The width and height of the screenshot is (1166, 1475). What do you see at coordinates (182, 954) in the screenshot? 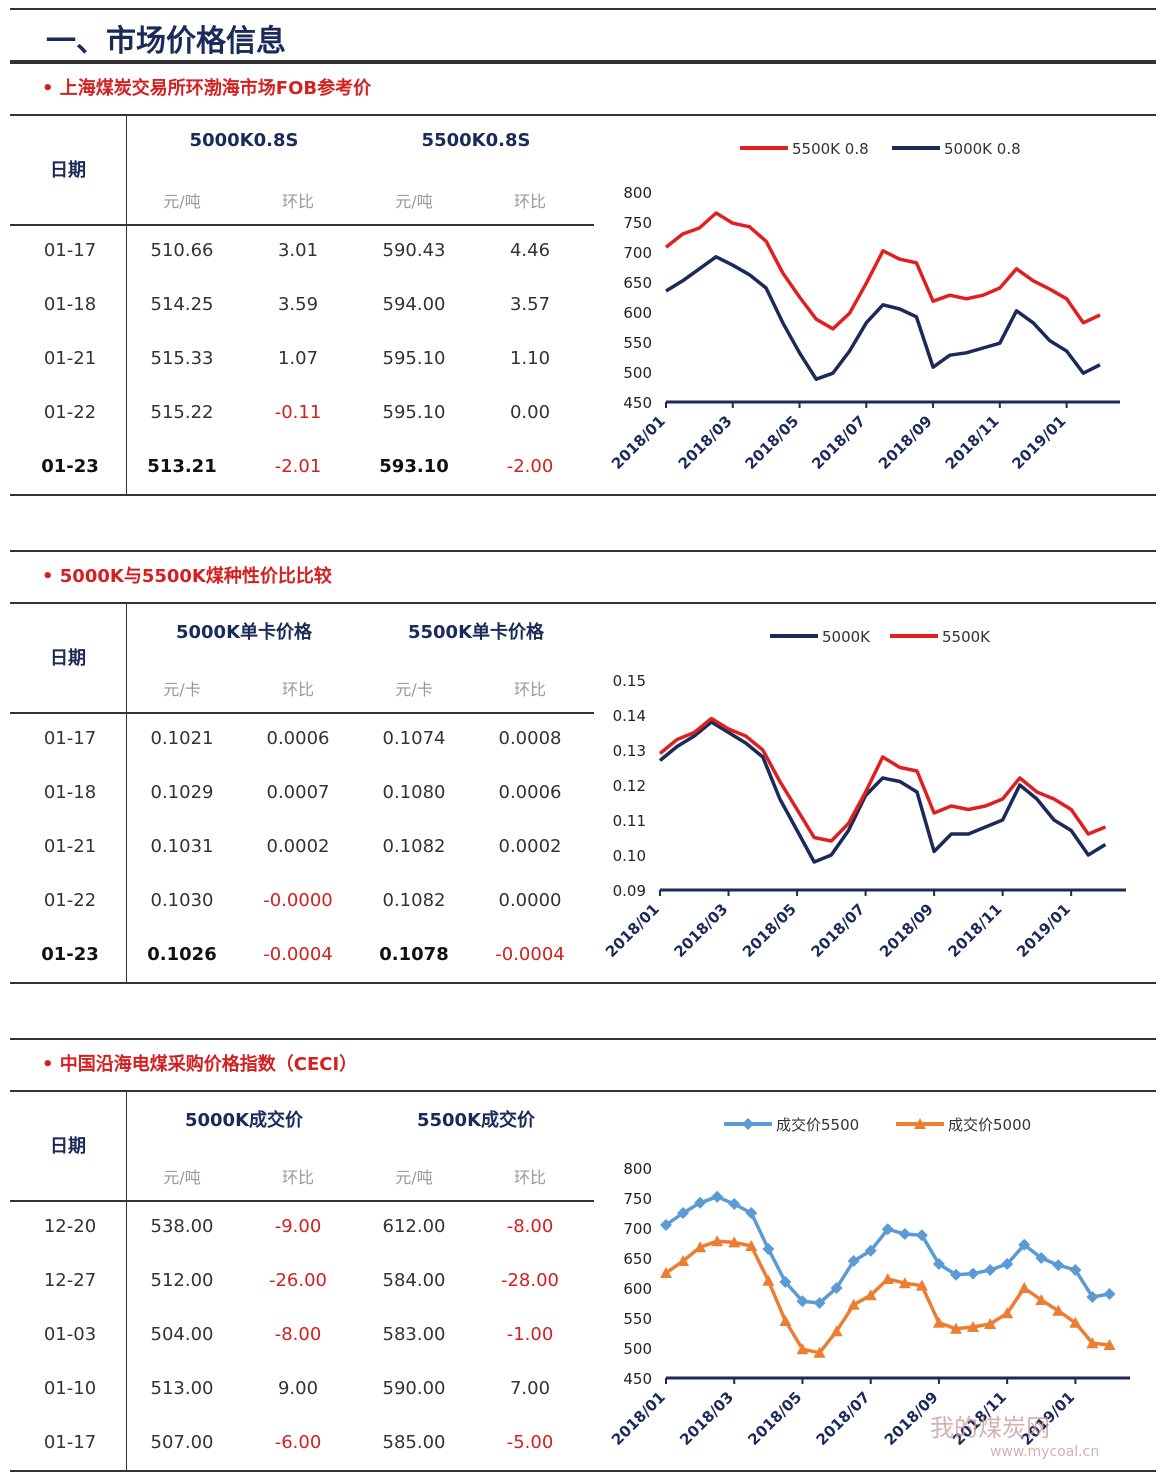
I see `table-cell-v1: 0.1026` at bounding box center [182, 954].